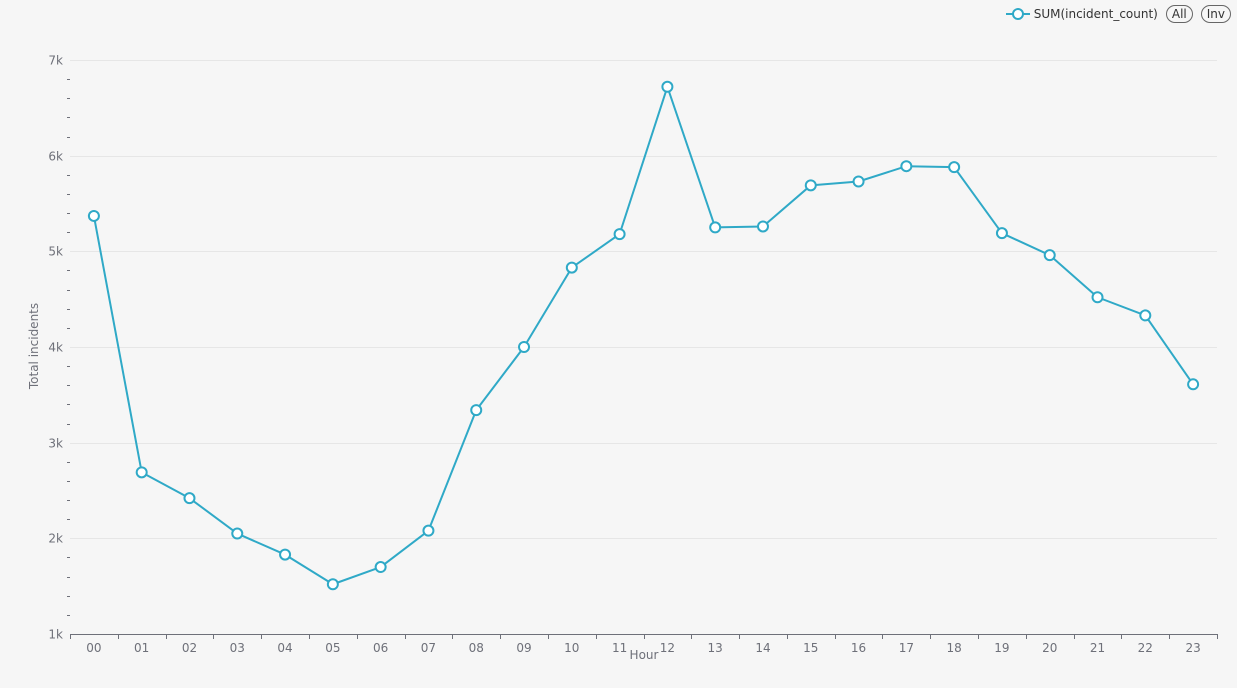 The image size is (1237, 688). Describe the element at coordinates (810, 648) in the screenshot. I see `x-tick-label: 15` at that location.